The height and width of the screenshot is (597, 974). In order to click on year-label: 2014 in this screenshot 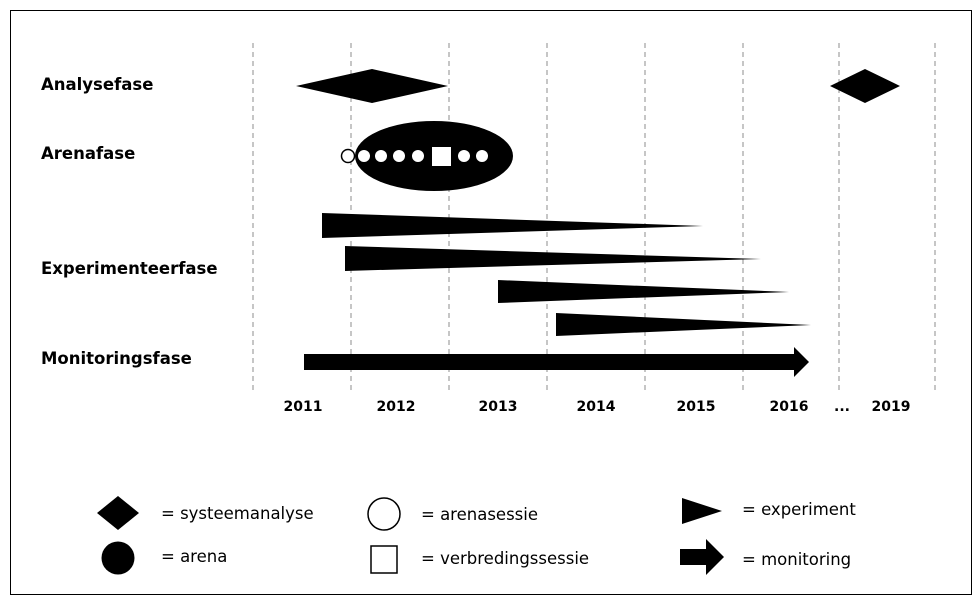, I will do `click(596, 407)`.